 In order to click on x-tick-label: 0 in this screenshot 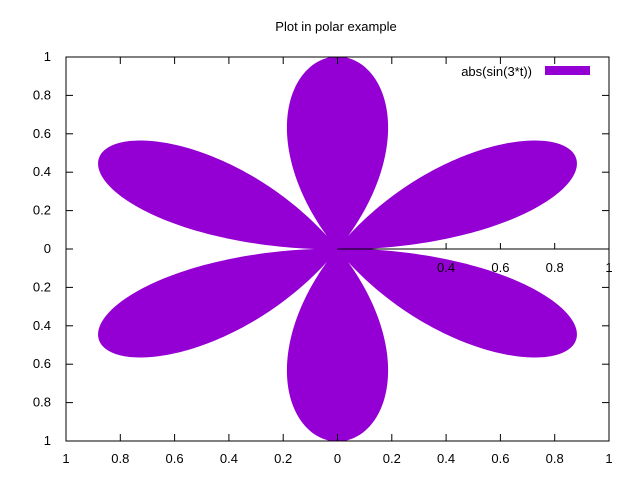, I will do `click(337, 458)`.